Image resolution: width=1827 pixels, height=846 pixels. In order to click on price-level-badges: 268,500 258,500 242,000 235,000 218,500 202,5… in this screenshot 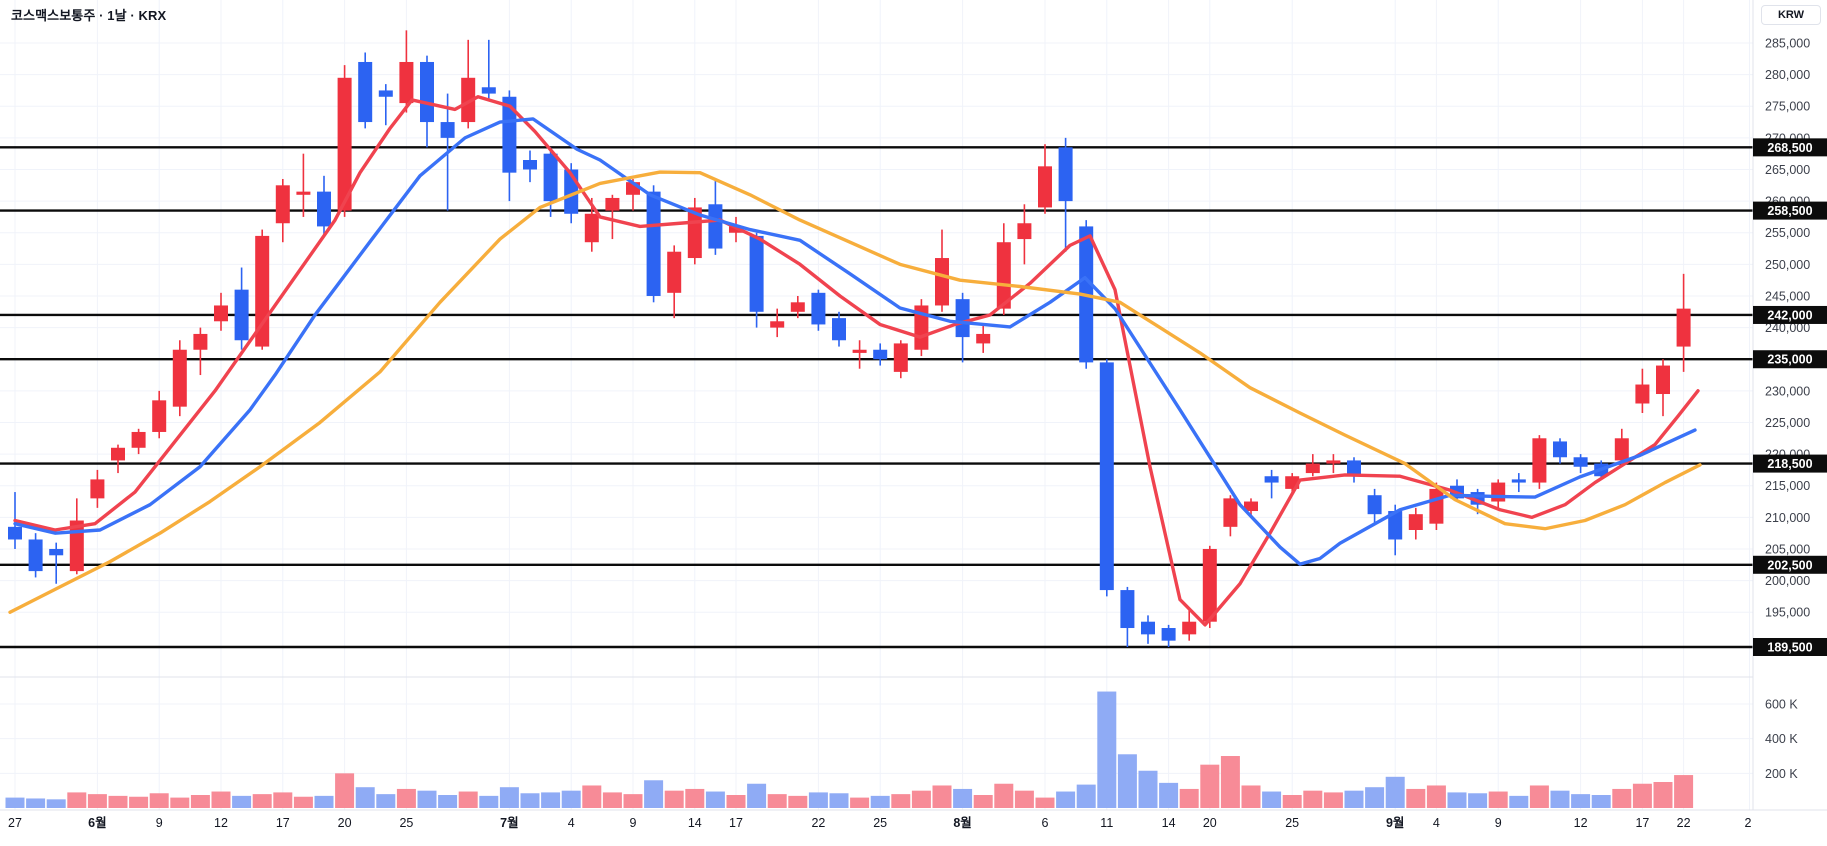, I will do `click(1790, 397)`.